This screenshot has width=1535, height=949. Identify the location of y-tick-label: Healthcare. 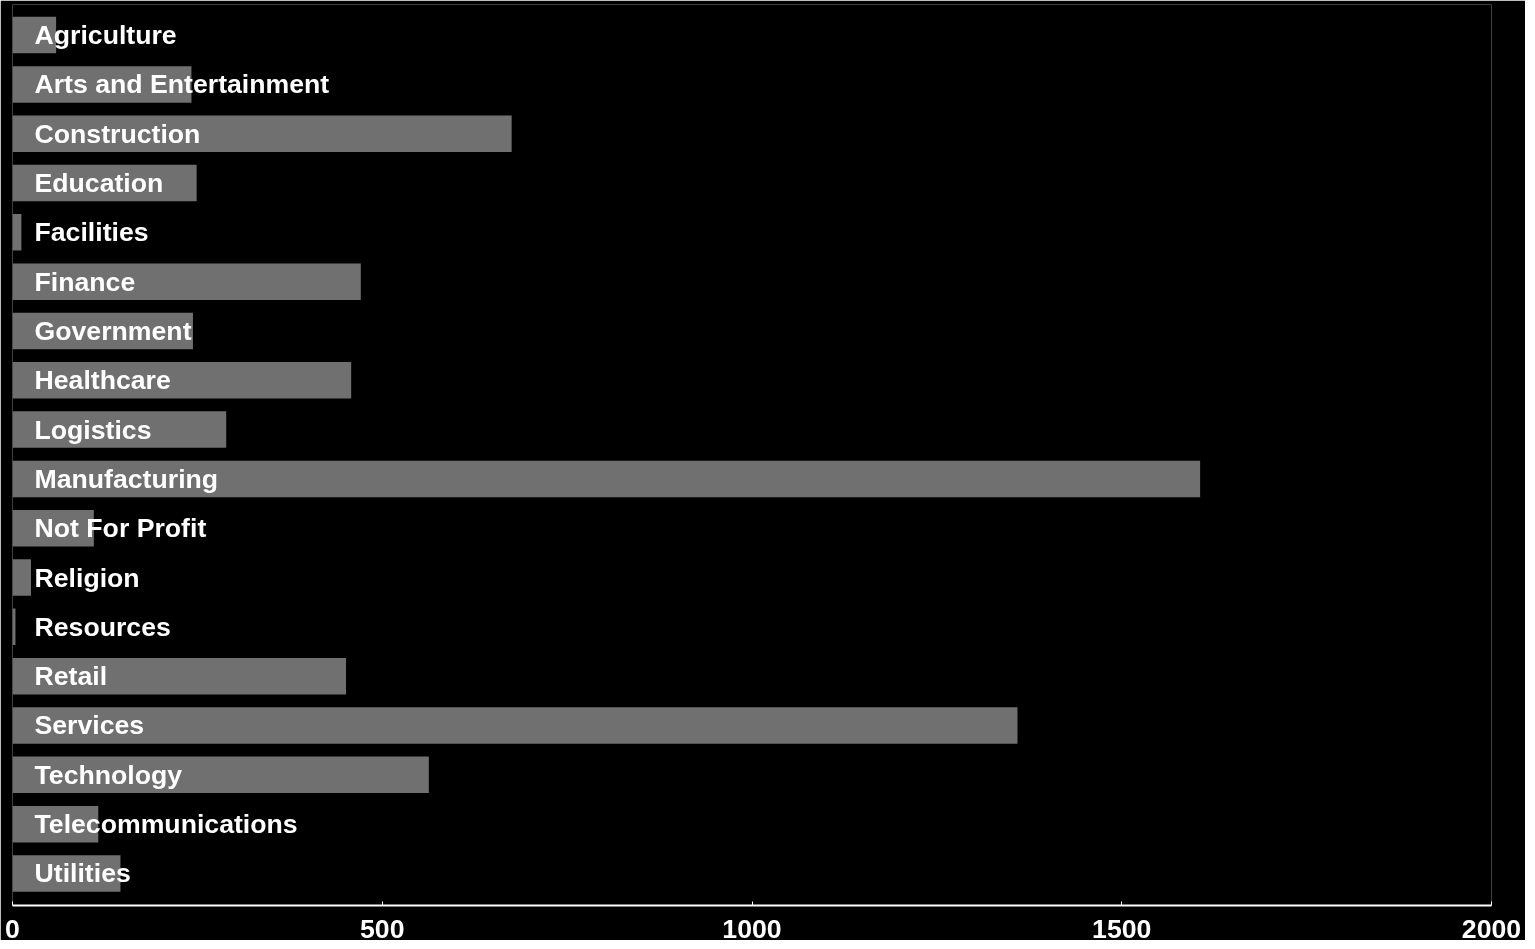
(102, 380).